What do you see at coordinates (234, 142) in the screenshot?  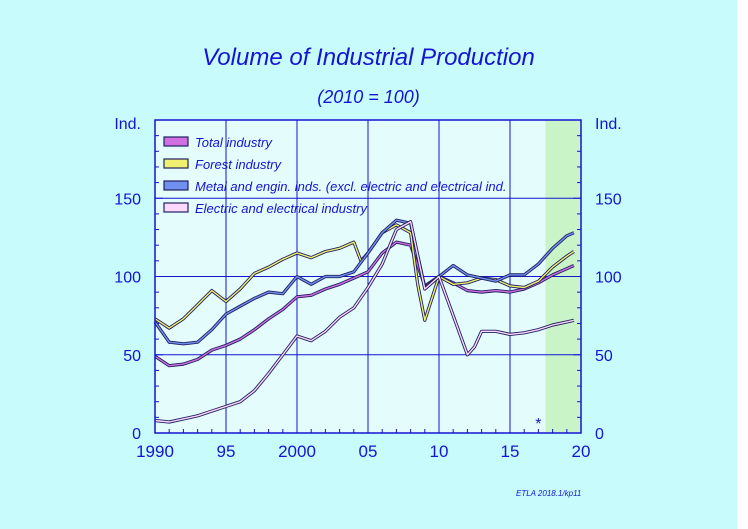 I see `legend-label-0: Total industry` at bounding box center [234, 142].